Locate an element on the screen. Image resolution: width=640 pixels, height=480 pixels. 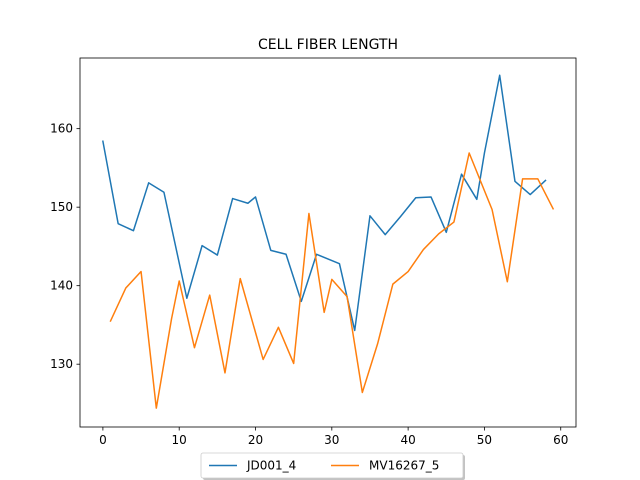
legend-label-2: MV16267_5 is located at coordinates (404, 466).